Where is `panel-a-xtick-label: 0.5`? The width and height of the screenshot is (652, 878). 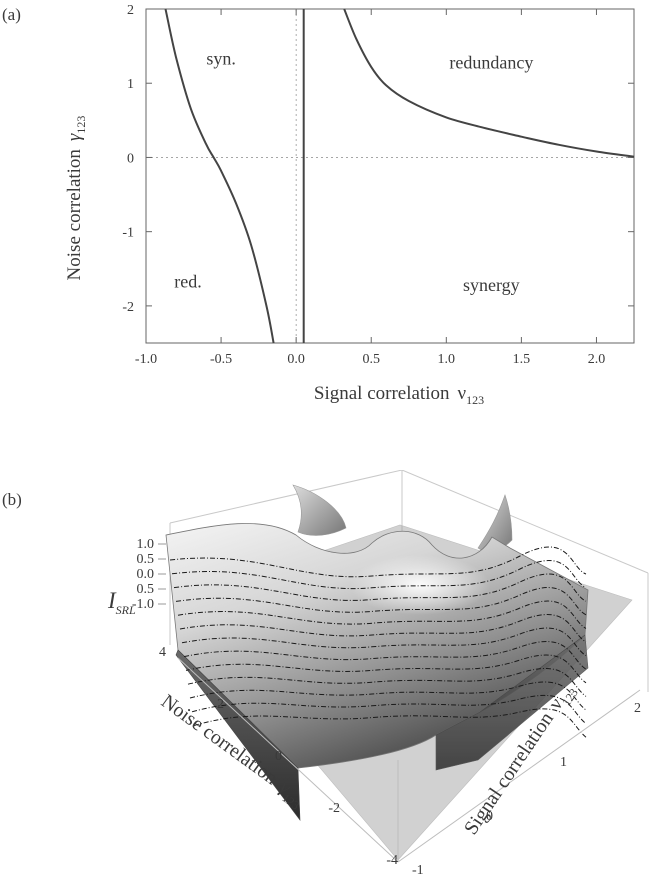 panel-a-xtick-label: 0.5 is located at coordinates (371, 359).